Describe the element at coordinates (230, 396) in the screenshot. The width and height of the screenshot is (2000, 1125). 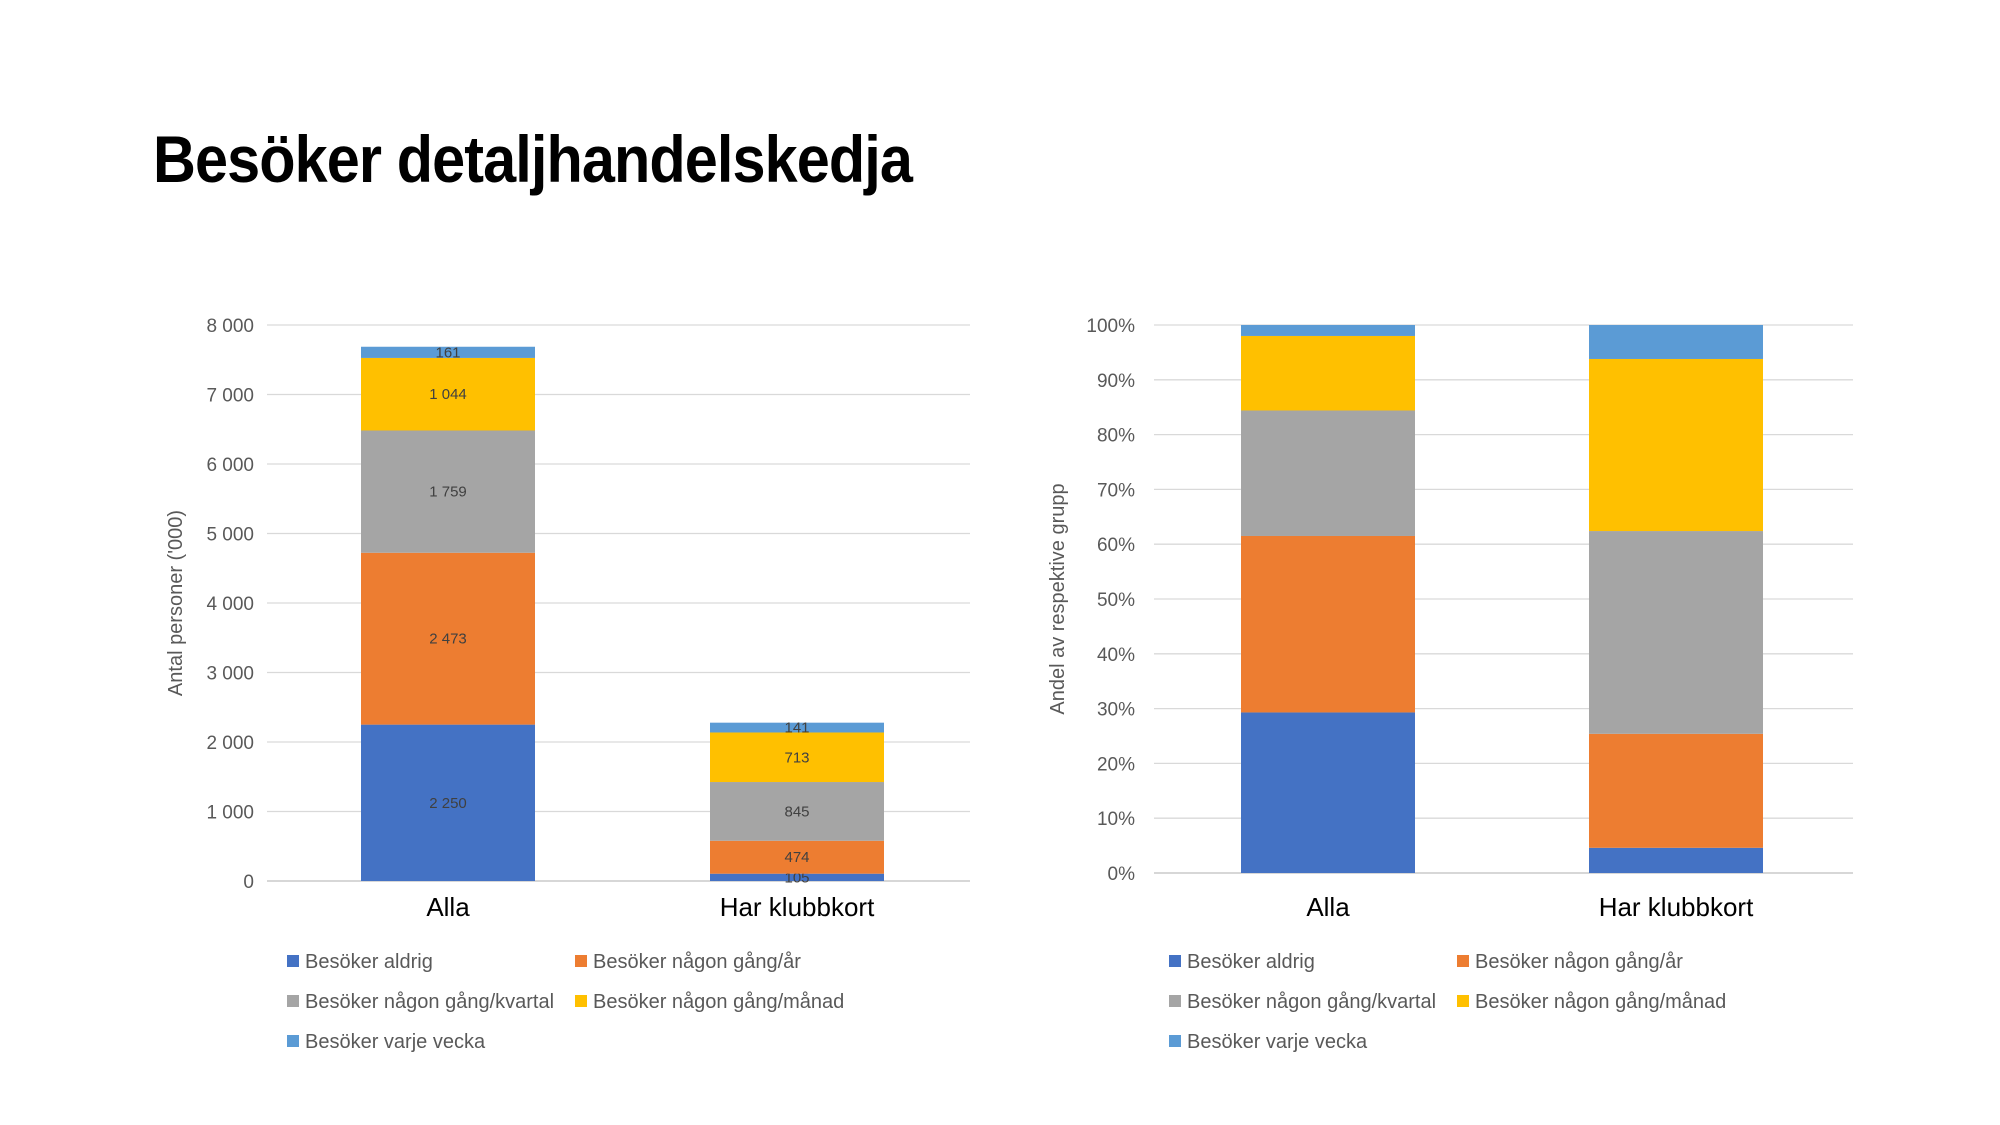
I see `y-tick-label: 7 000` at that location.